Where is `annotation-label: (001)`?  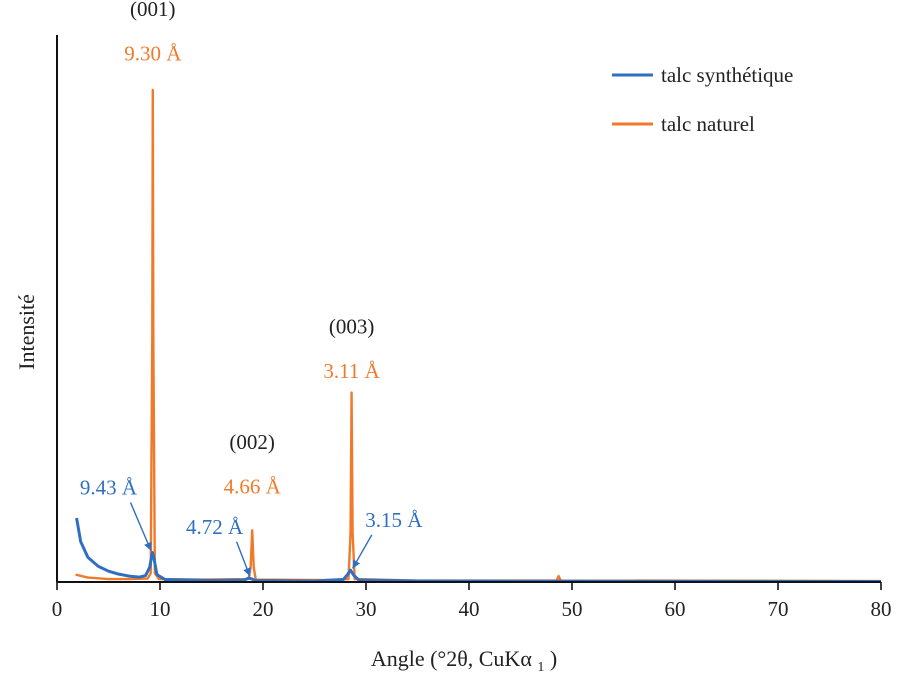
annotation-label: (001) is located at coordinates (153, 10).